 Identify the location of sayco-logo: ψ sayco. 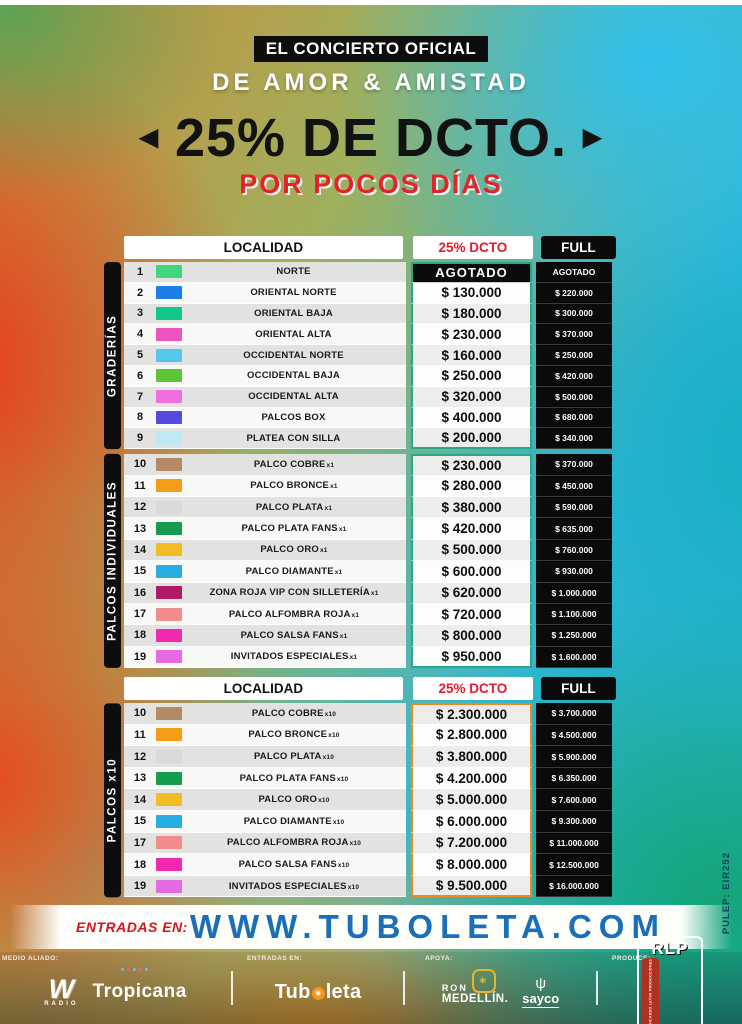
(541, 988).